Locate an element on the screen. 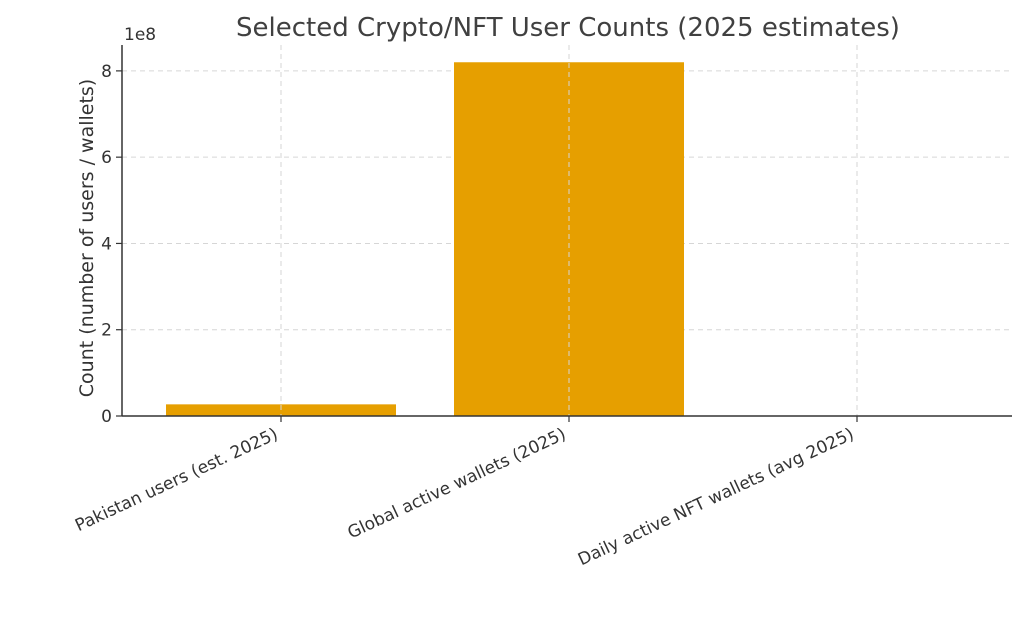  bar is located at coordinates (281, 410).